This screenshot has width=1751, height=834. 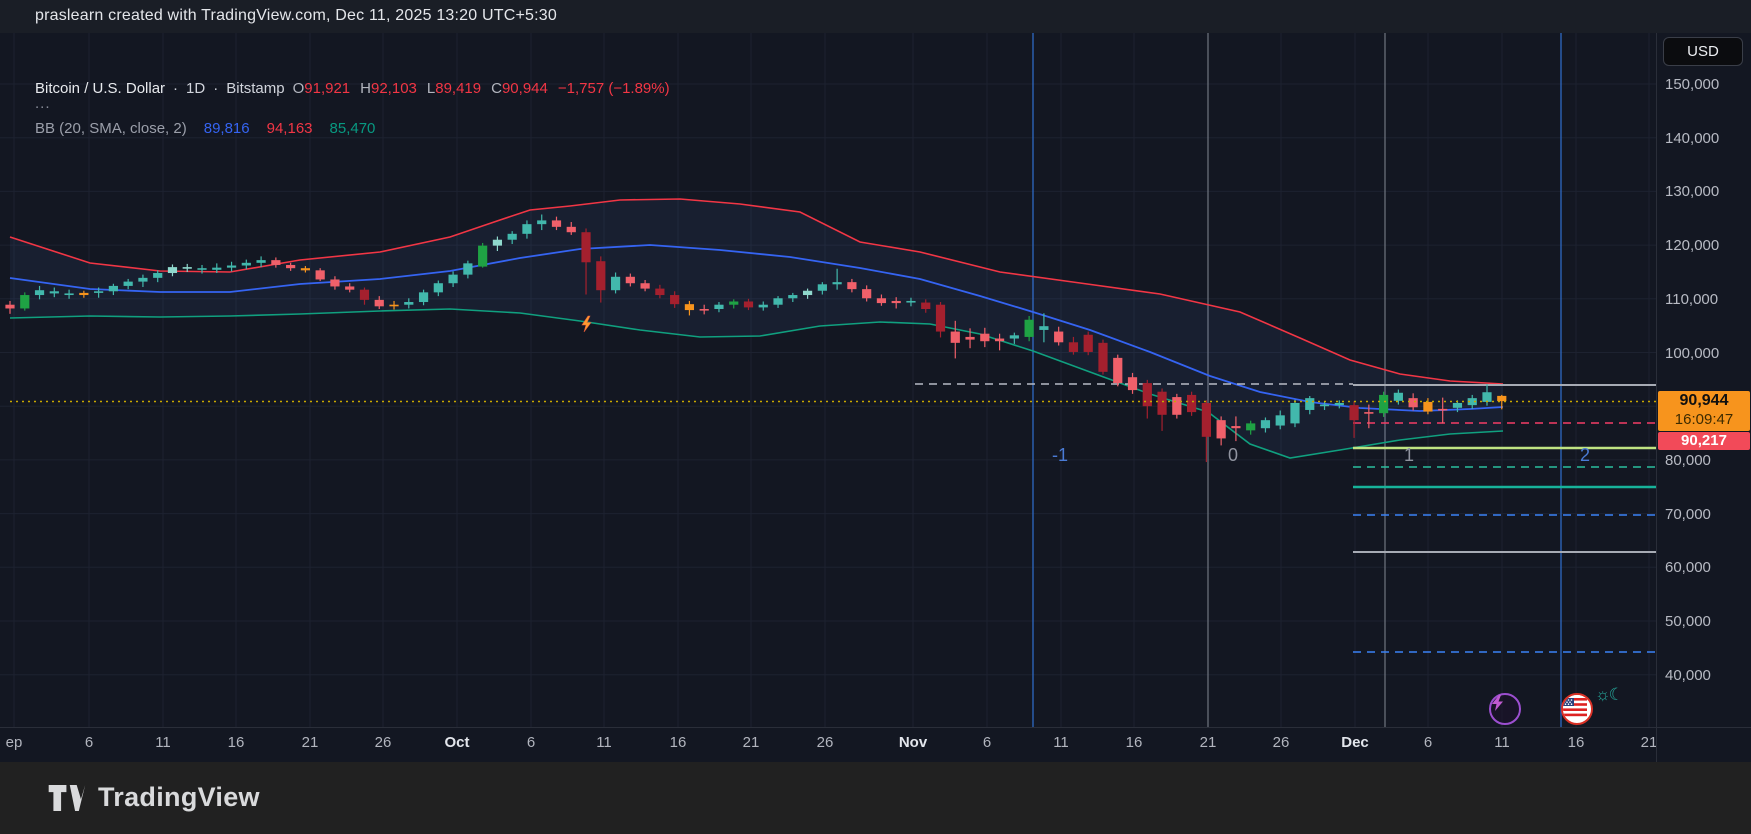 What do you see at coordinates (1688, 621) in the screenshot?
I see `price-tick-label: 50,000` at bounding box center [1688, 621].